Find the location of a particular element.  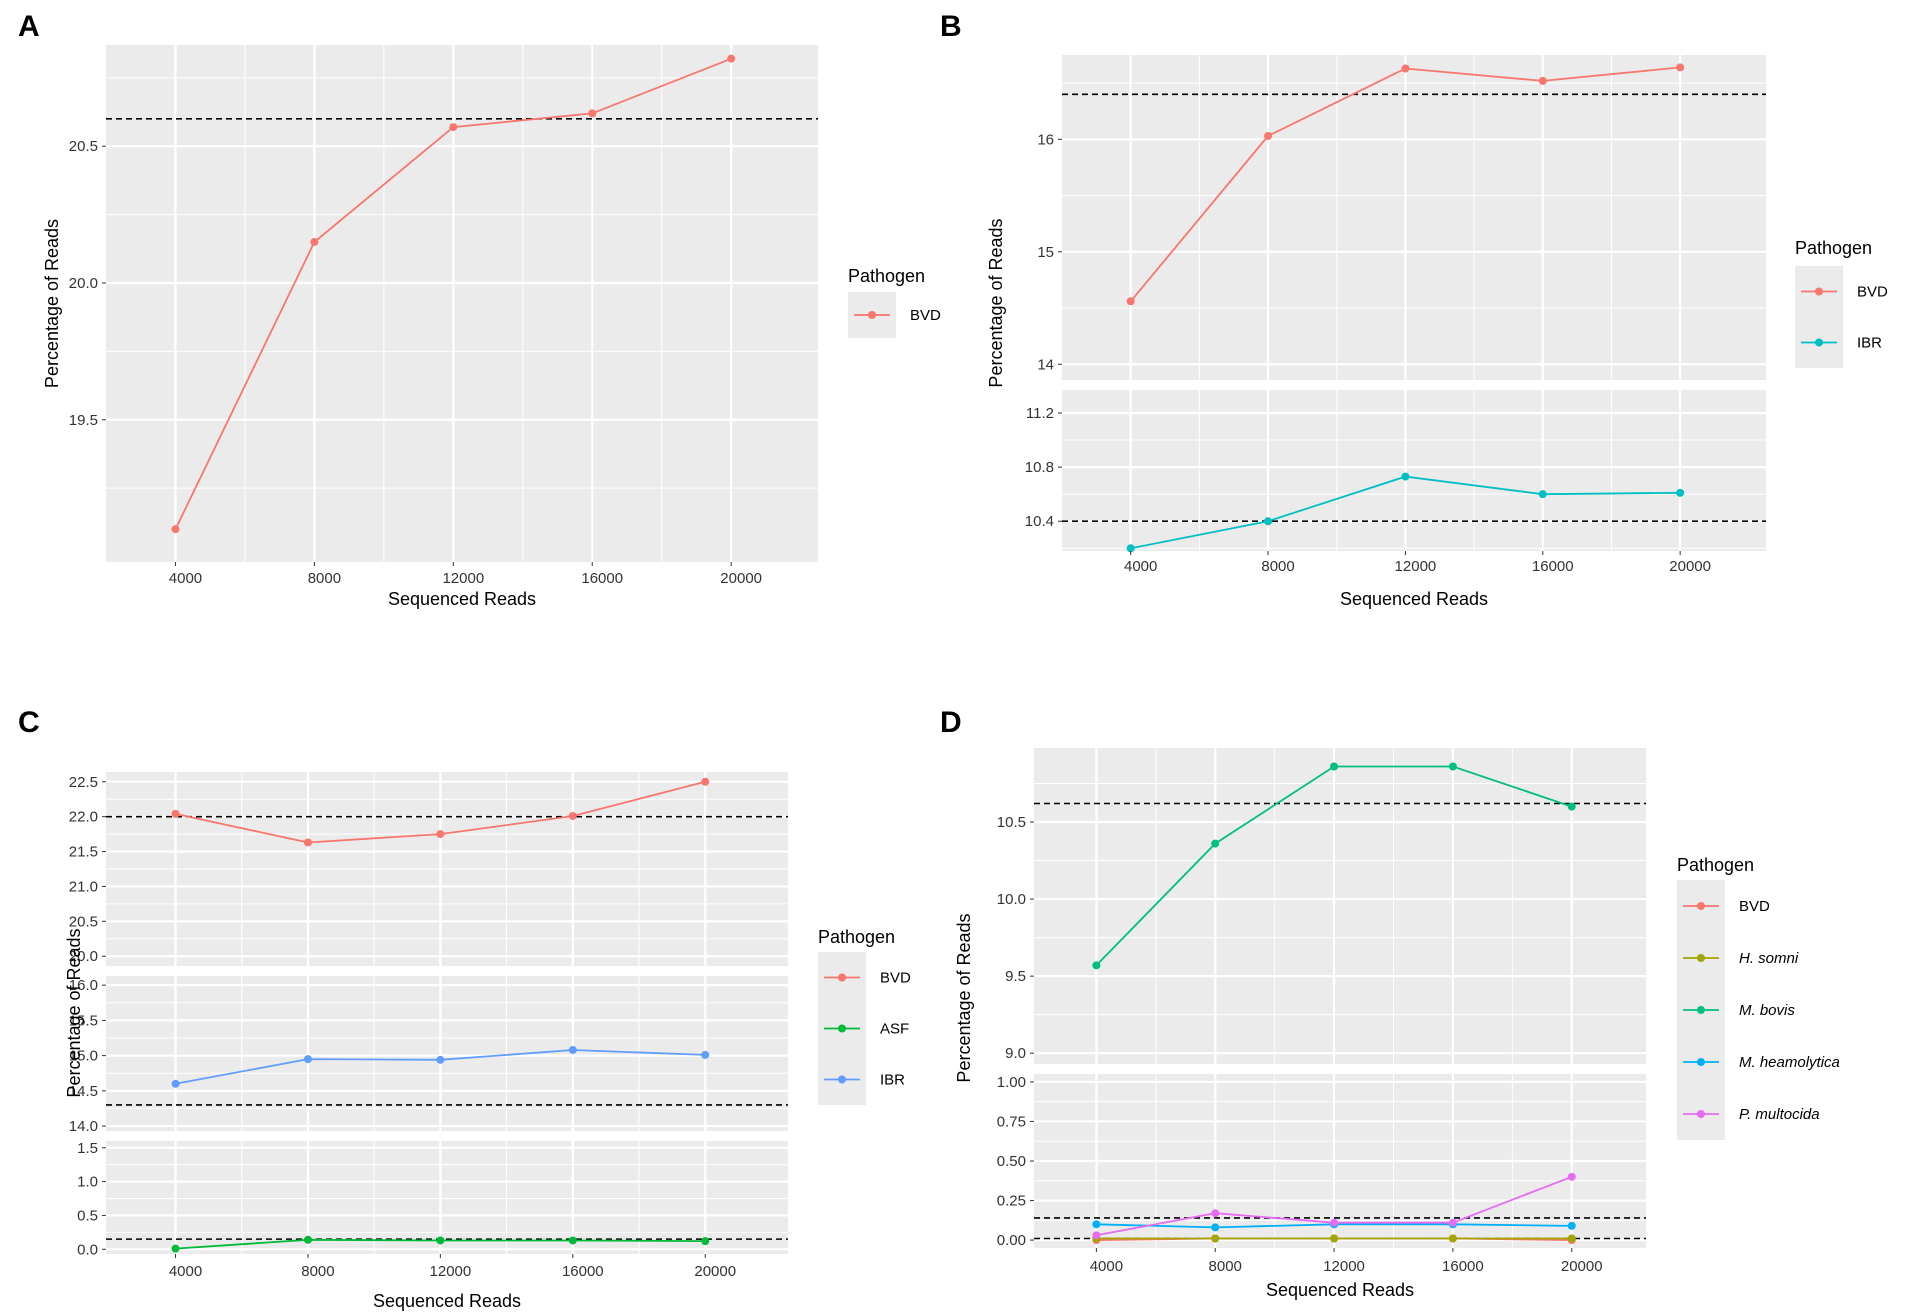

y-tick-label: 15.0 is located at coordinates (83, 1056).